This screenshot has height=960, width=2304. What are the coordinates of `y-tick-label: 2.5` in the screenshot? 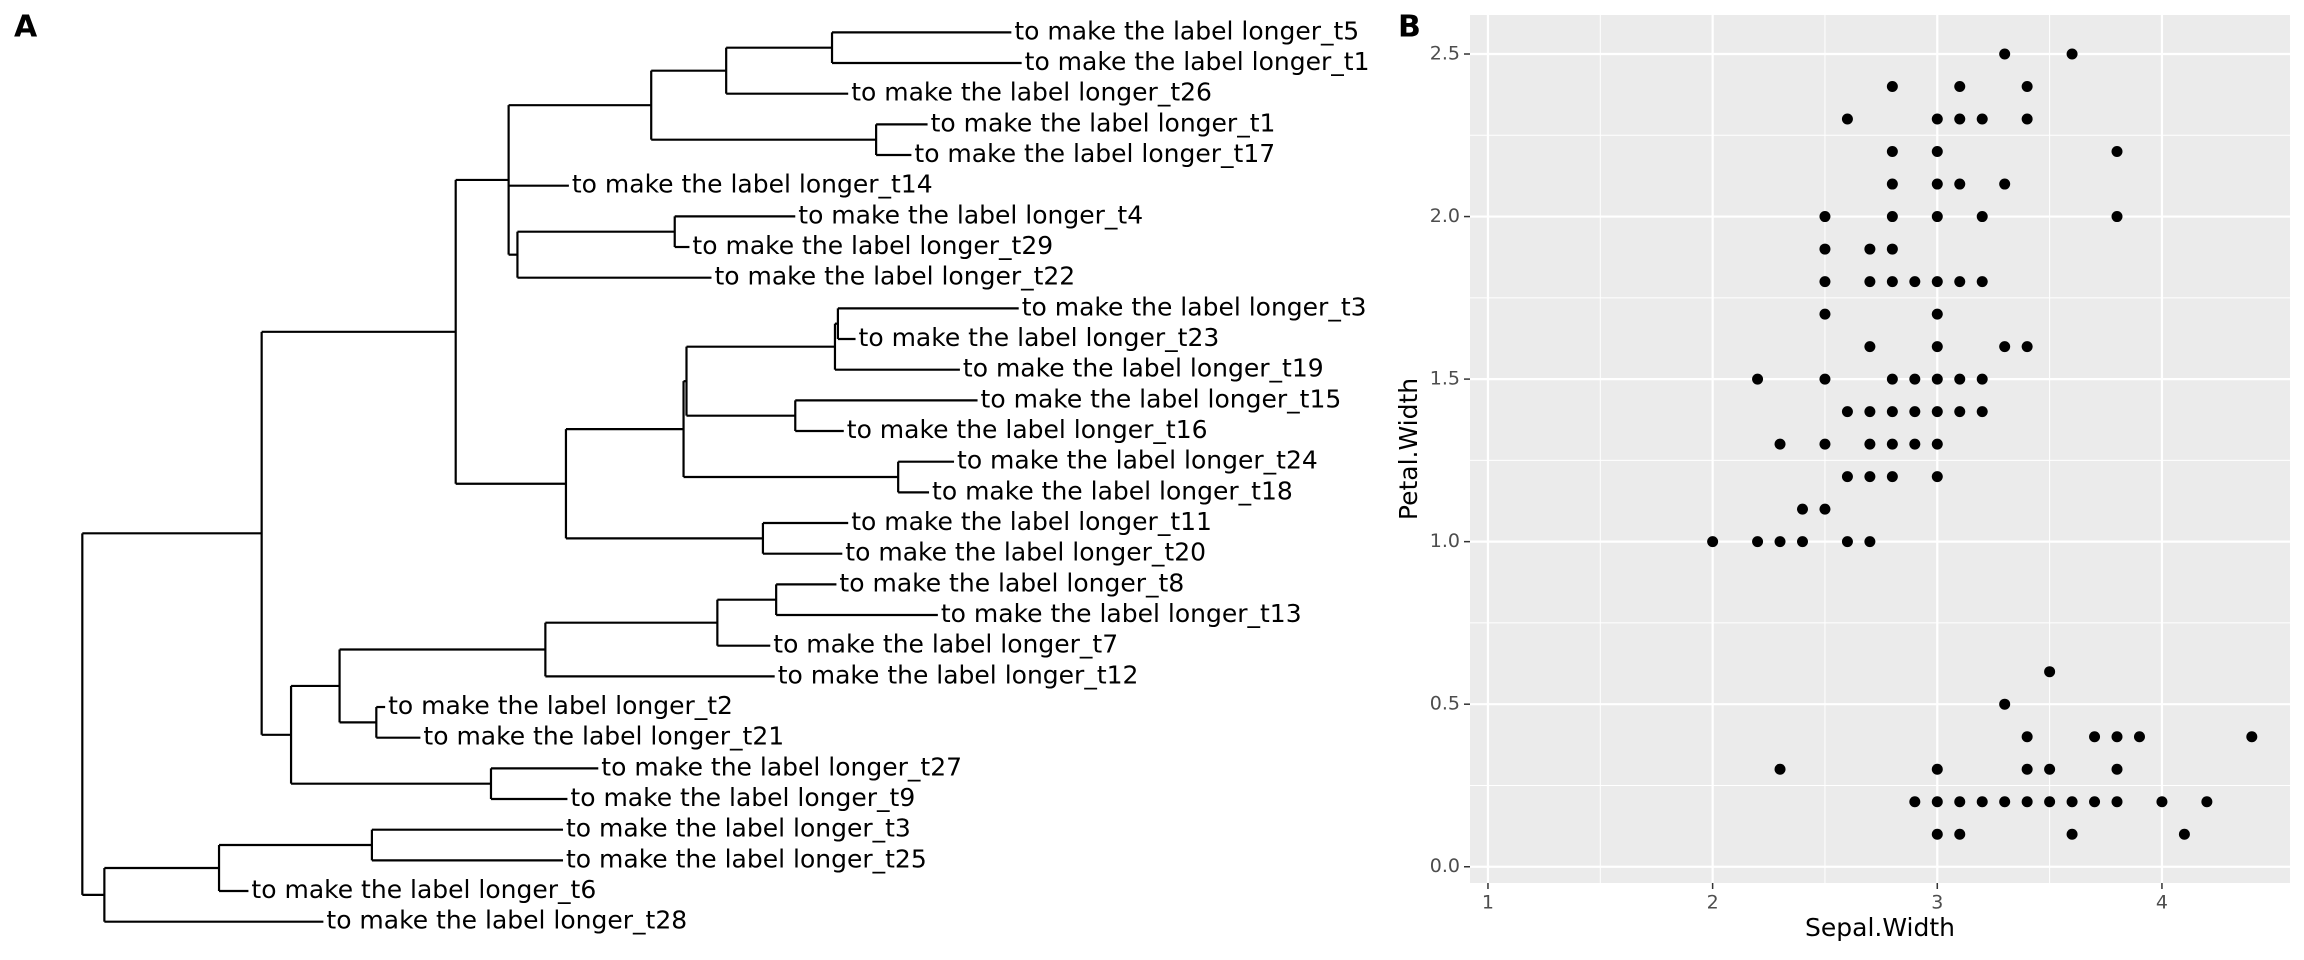 It's located at (1445, 54).